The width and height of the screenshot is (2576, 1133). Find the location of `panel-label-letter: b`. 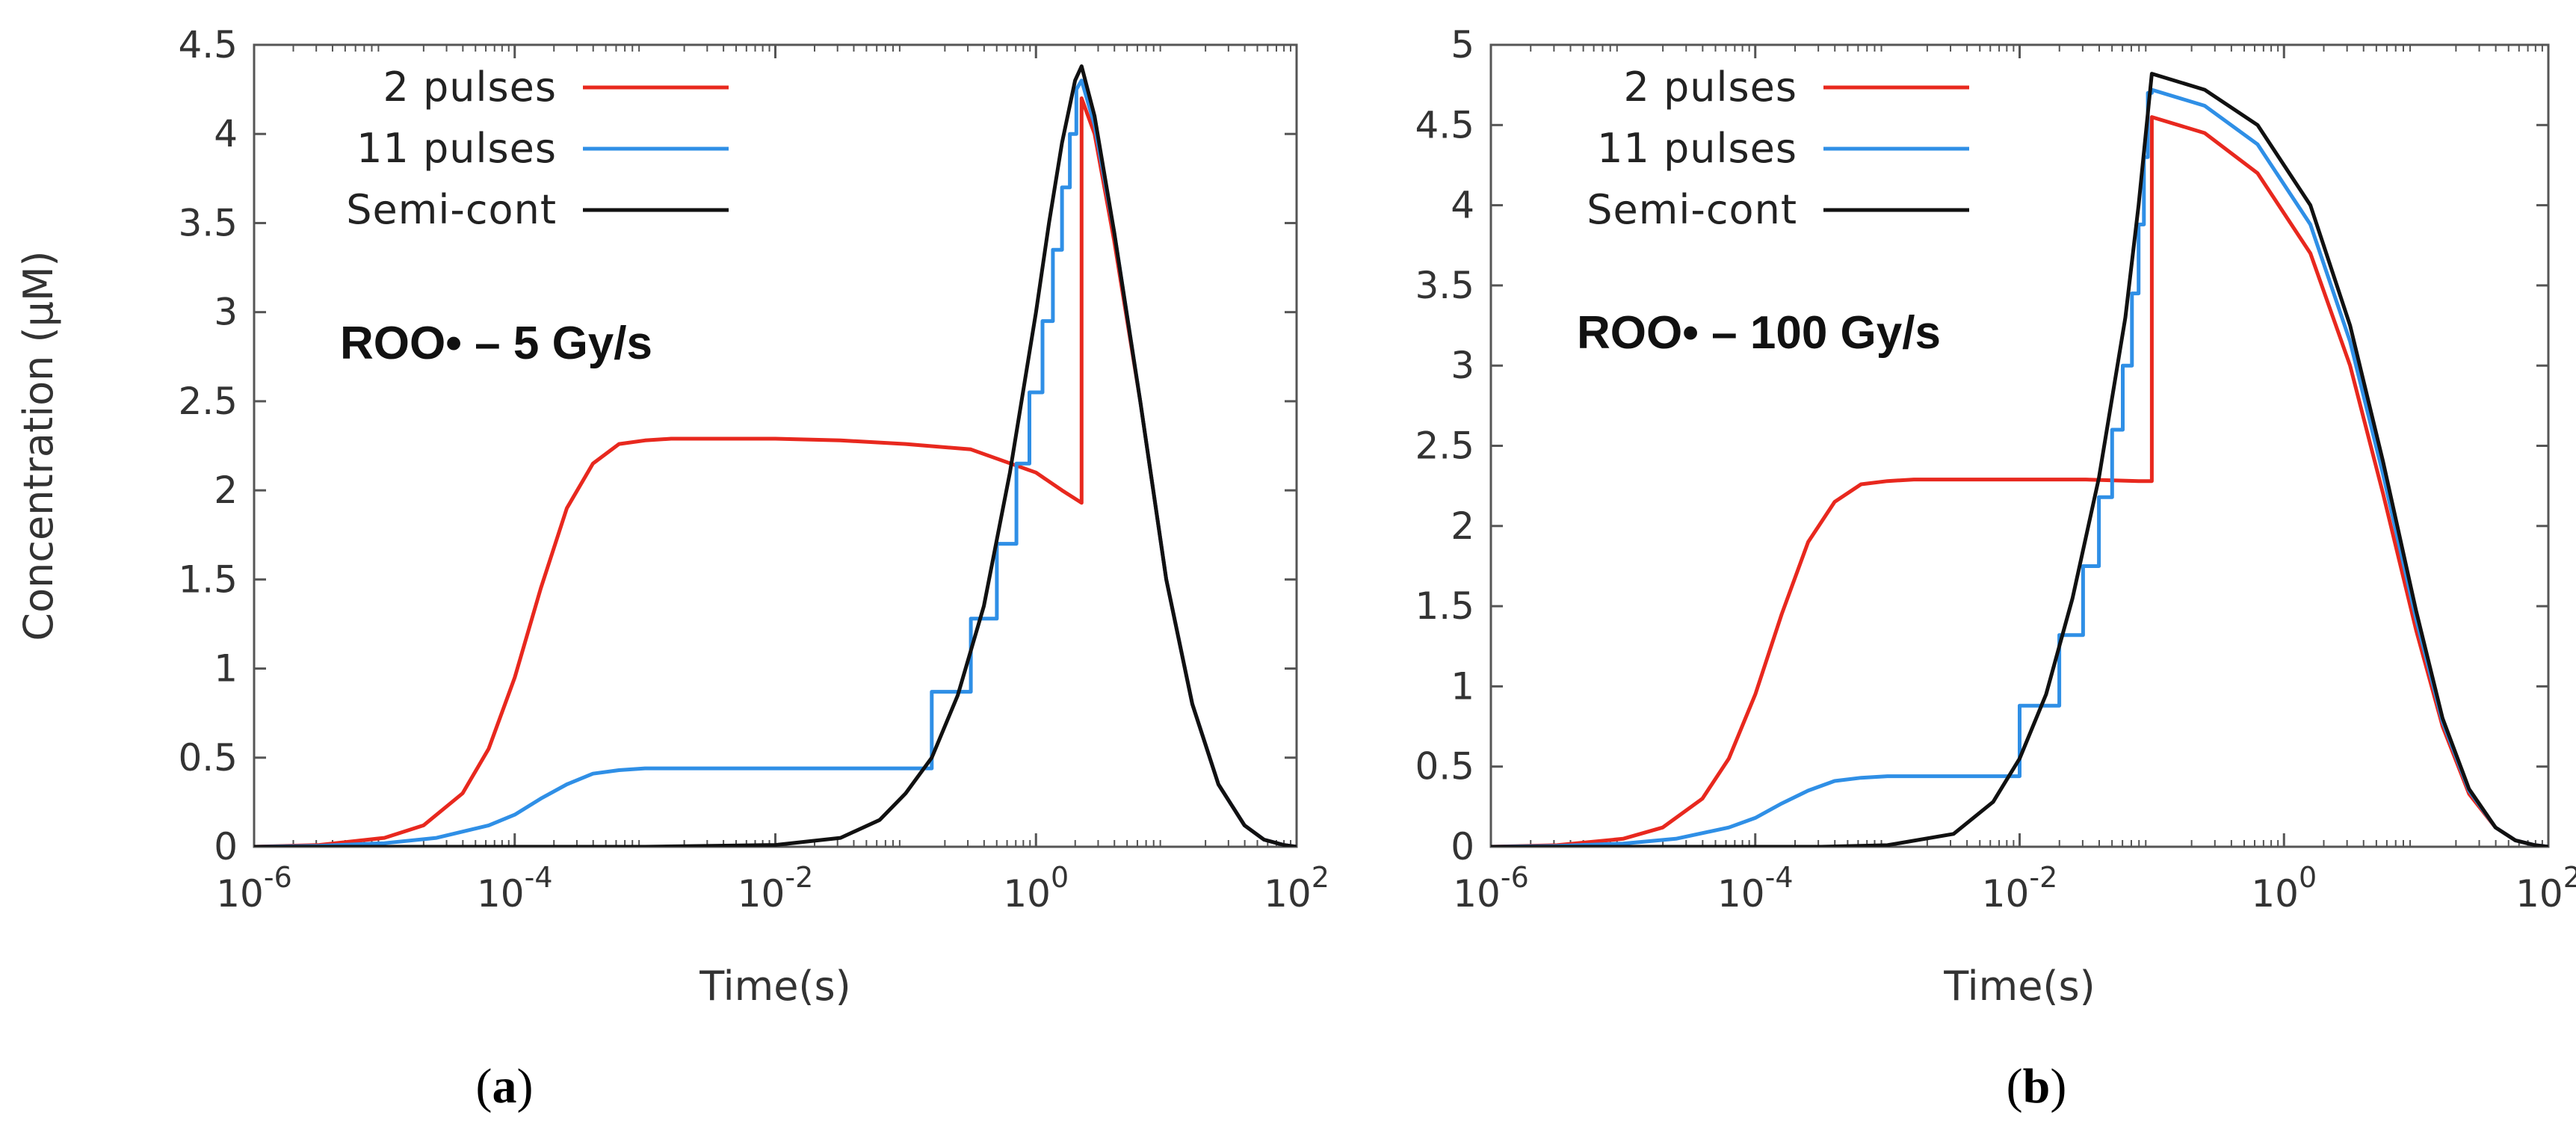

panel-label-letter: b is located at coordinates (2037, 1086).